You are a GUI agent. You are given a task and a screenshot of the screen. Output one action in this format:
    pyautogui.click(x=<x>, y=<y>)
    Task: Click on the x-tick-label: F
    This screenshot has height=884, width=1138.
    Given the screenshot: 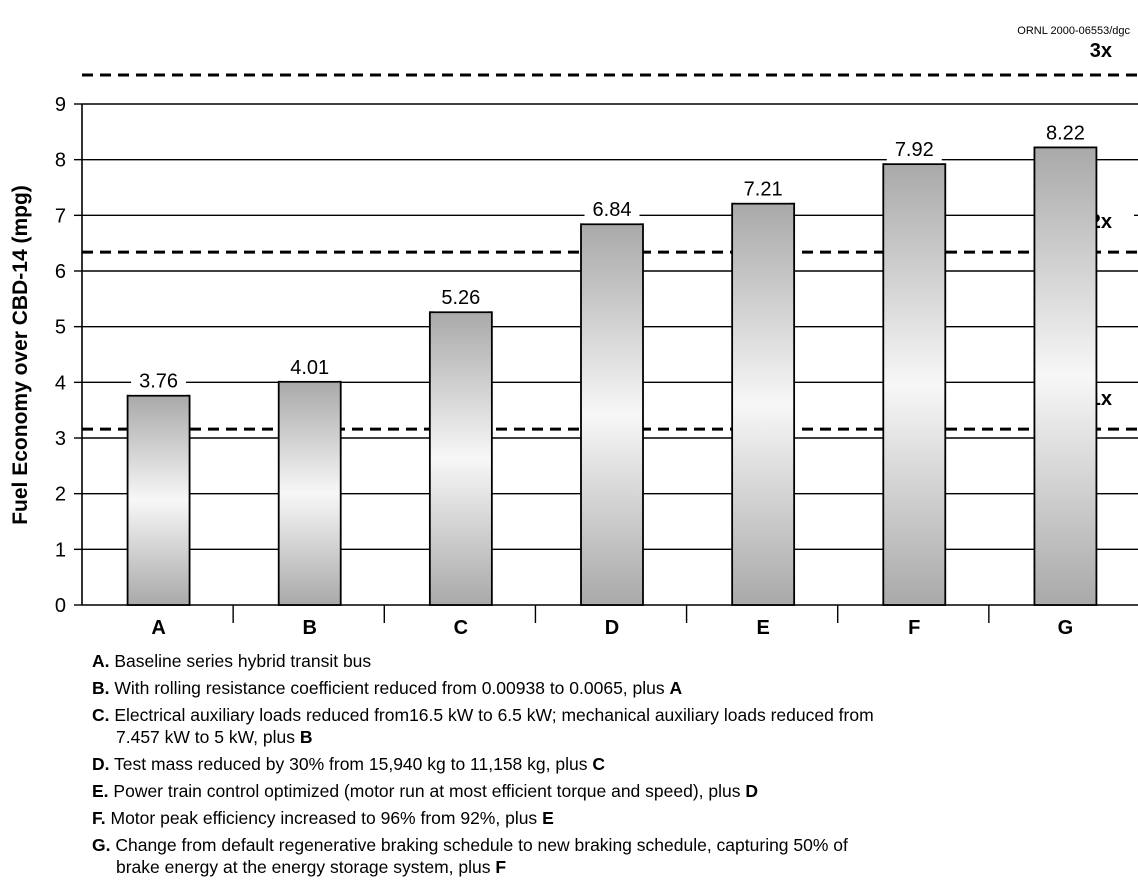 What is the action you would take?
    pyautogui.click(x=914, y=628)
    